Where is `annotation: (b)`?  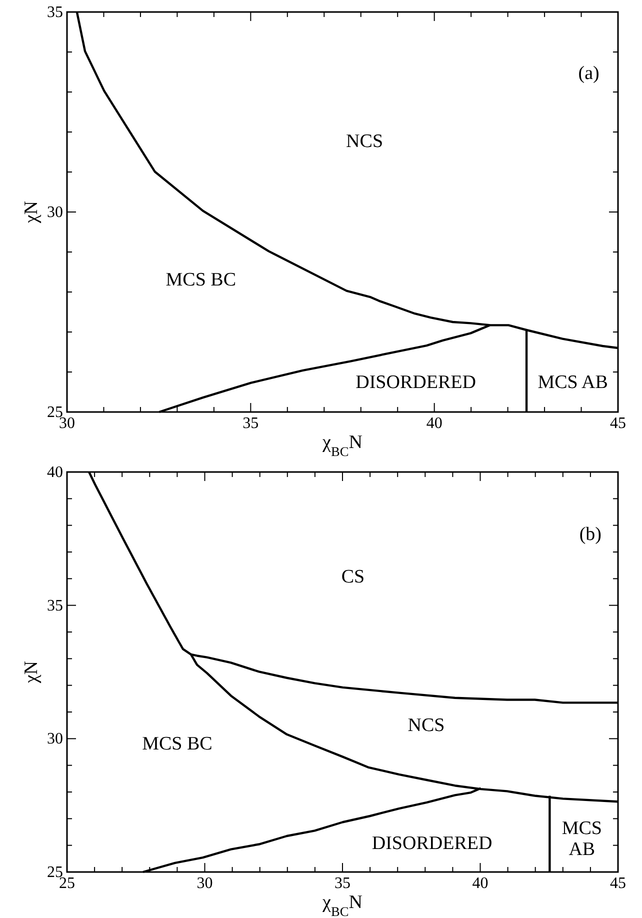 annotation: (b) is located at coordinates (590, 534).